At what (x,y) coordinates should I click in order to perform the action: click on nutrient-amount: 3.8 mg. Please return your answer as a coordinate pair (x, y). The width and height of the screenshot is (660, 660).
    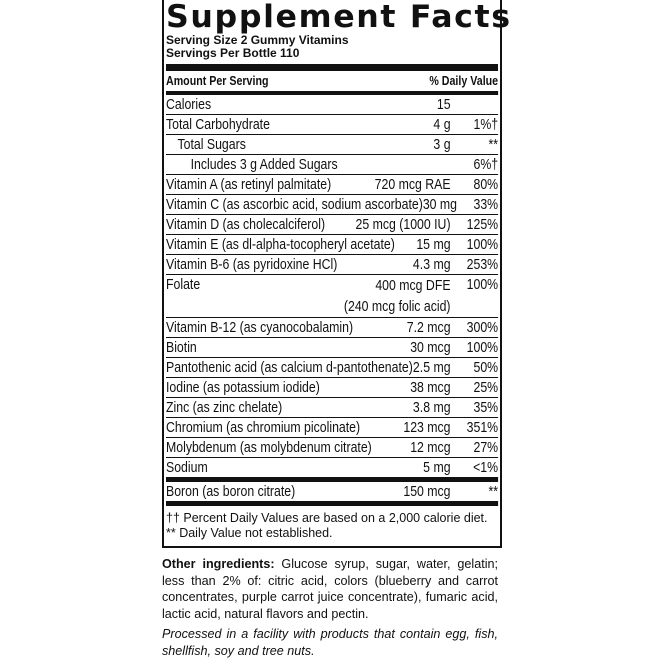
    Looking at the image, I should click on (432, 407).